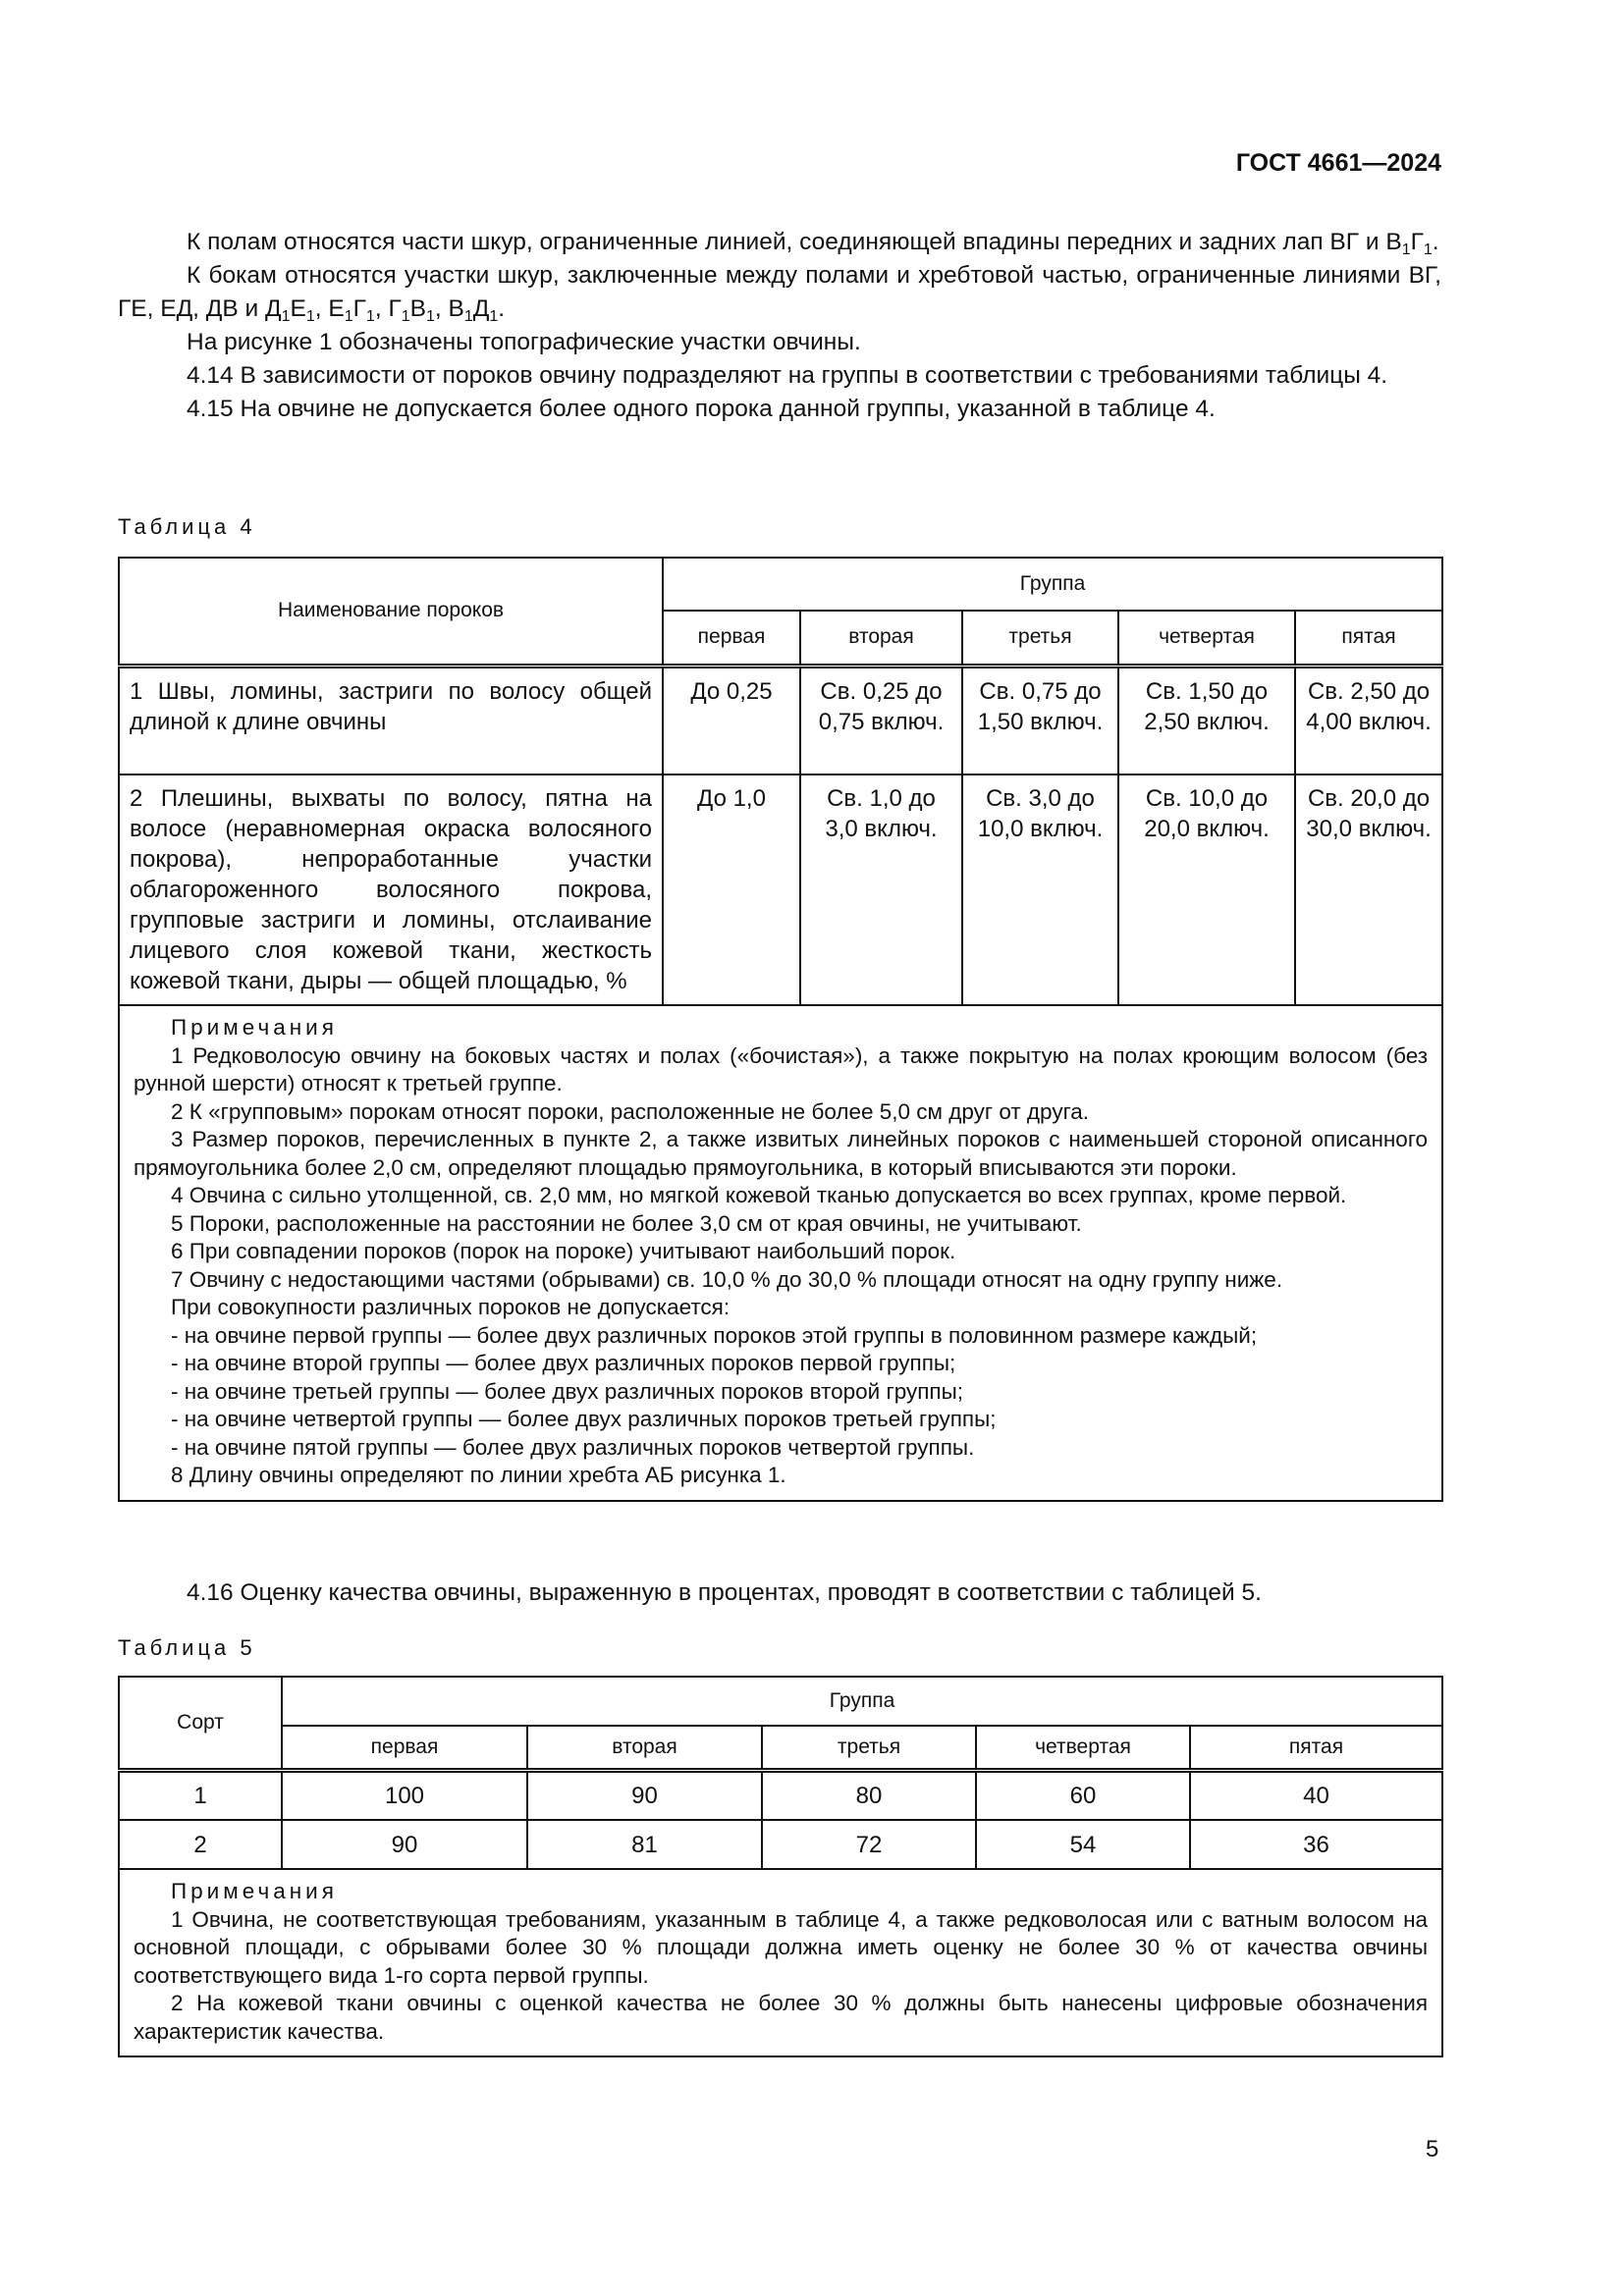 This screenshot has width=1624, height=2296. Describe the element at coordinates (1040, 890) in the screenshot. I see `cell: Св. 3,0 до 10,0 включ.` at that location.